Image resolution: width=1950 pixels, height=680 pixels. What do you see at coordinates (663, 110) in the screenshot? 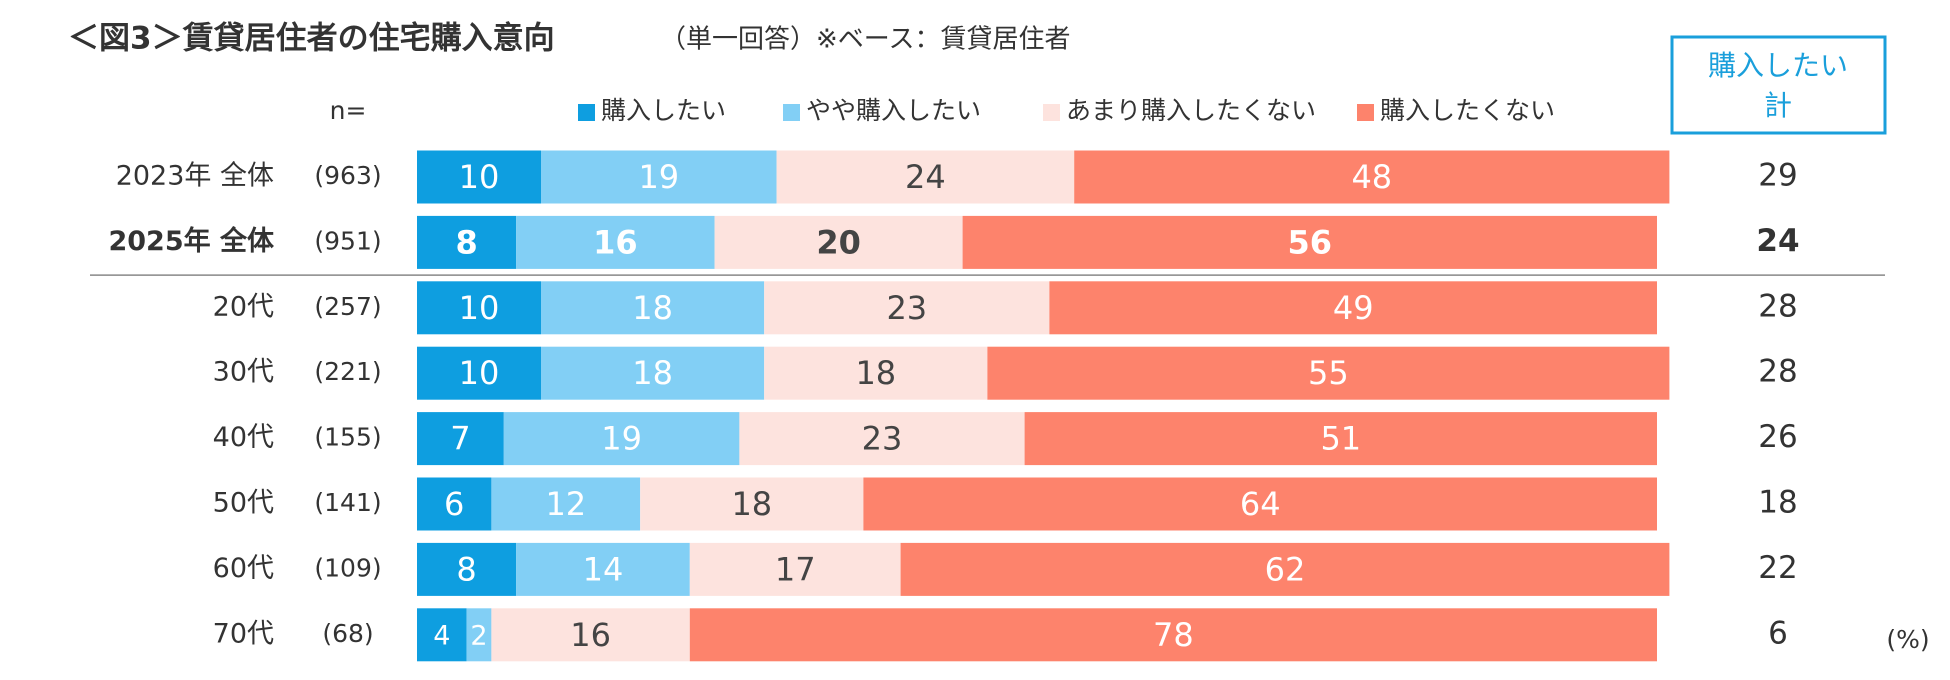
I see `legend-label: 購入したい` at bounding box center [663, 110].